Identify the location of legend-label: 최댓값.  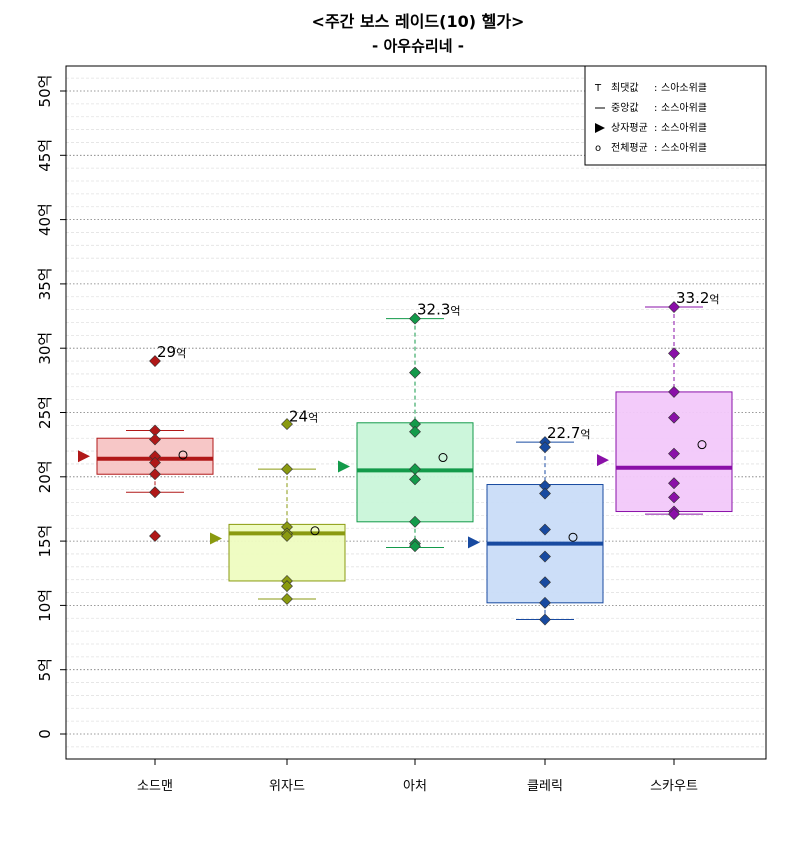
(625, 88).